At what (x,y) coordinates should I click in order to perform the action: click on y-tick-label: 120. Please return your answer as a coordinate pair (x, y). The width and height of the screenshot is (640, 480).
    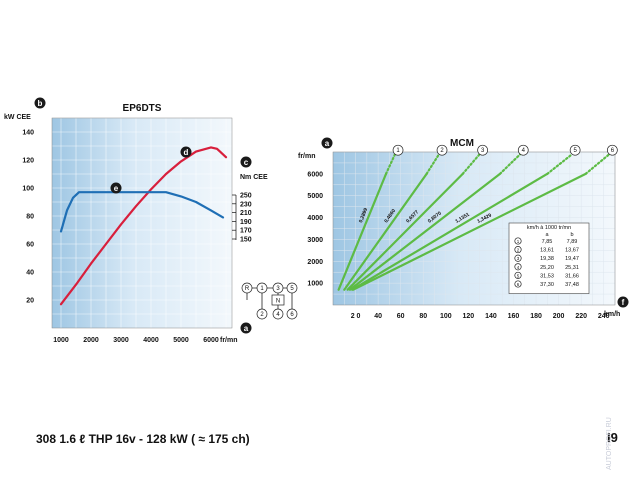
    Looking at the image, I should click on (28, 161).